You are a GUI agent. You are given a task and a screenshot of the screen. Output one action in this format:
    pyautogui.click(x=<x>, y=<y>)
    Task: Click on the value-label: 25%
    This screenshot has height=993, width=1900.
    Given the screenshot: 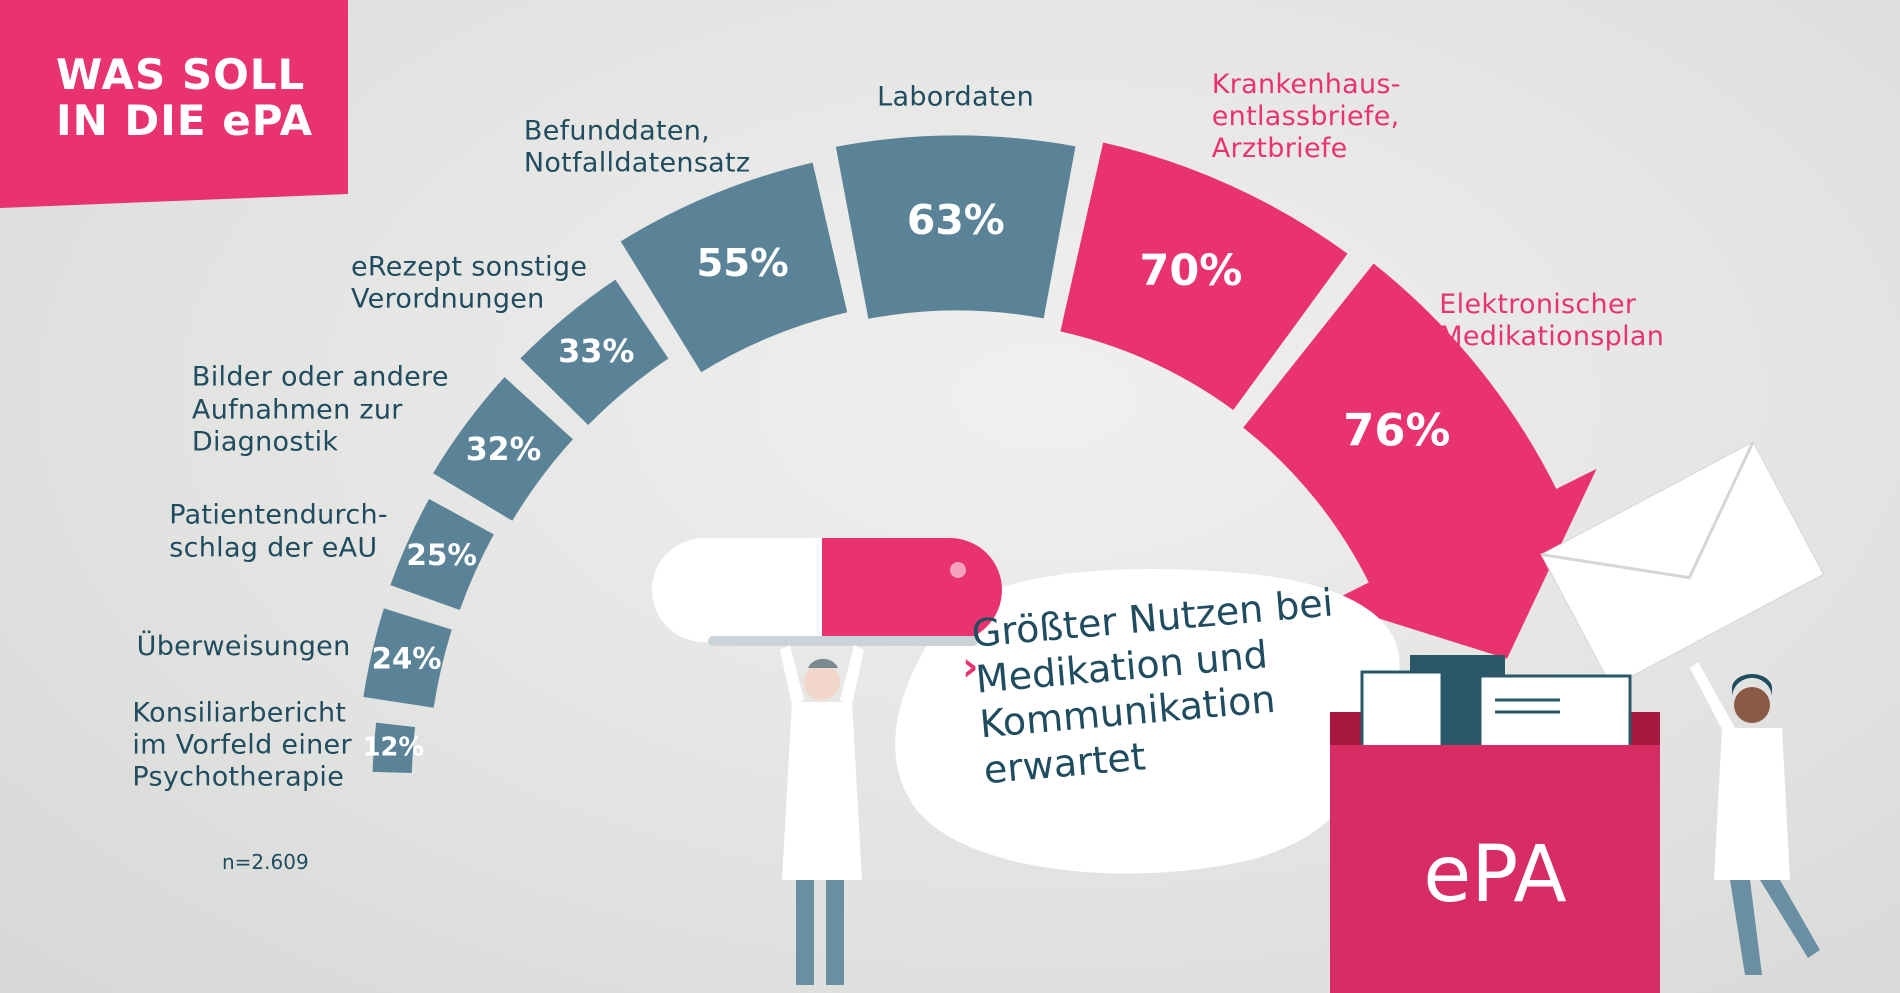 What is the action you would take?
    pyautogui.click(x=441, y=555)
    